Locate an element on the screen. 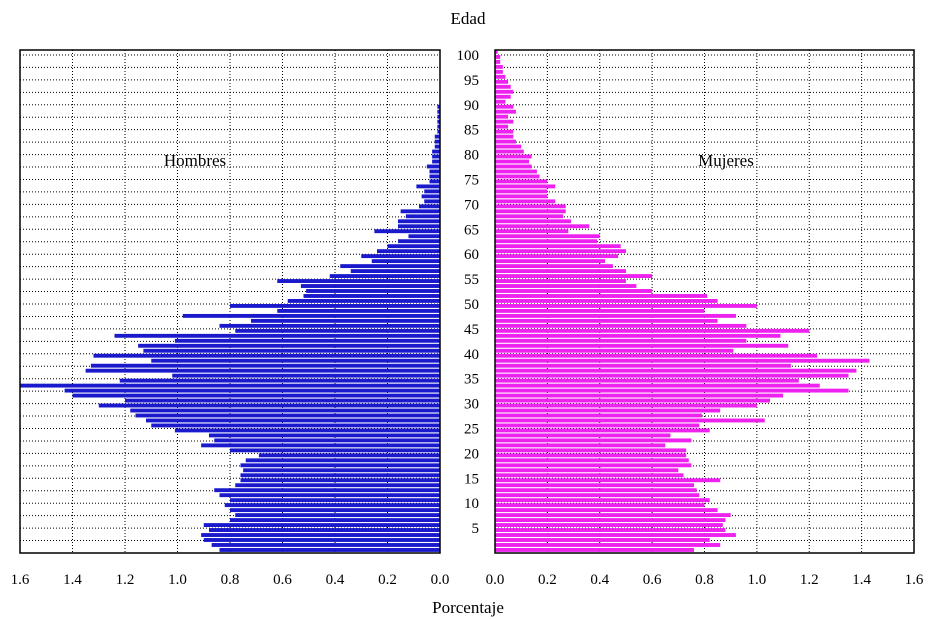 This screenshot has width=933, height=619. age-tick-label: 30 is located at coordinates (471, 405).